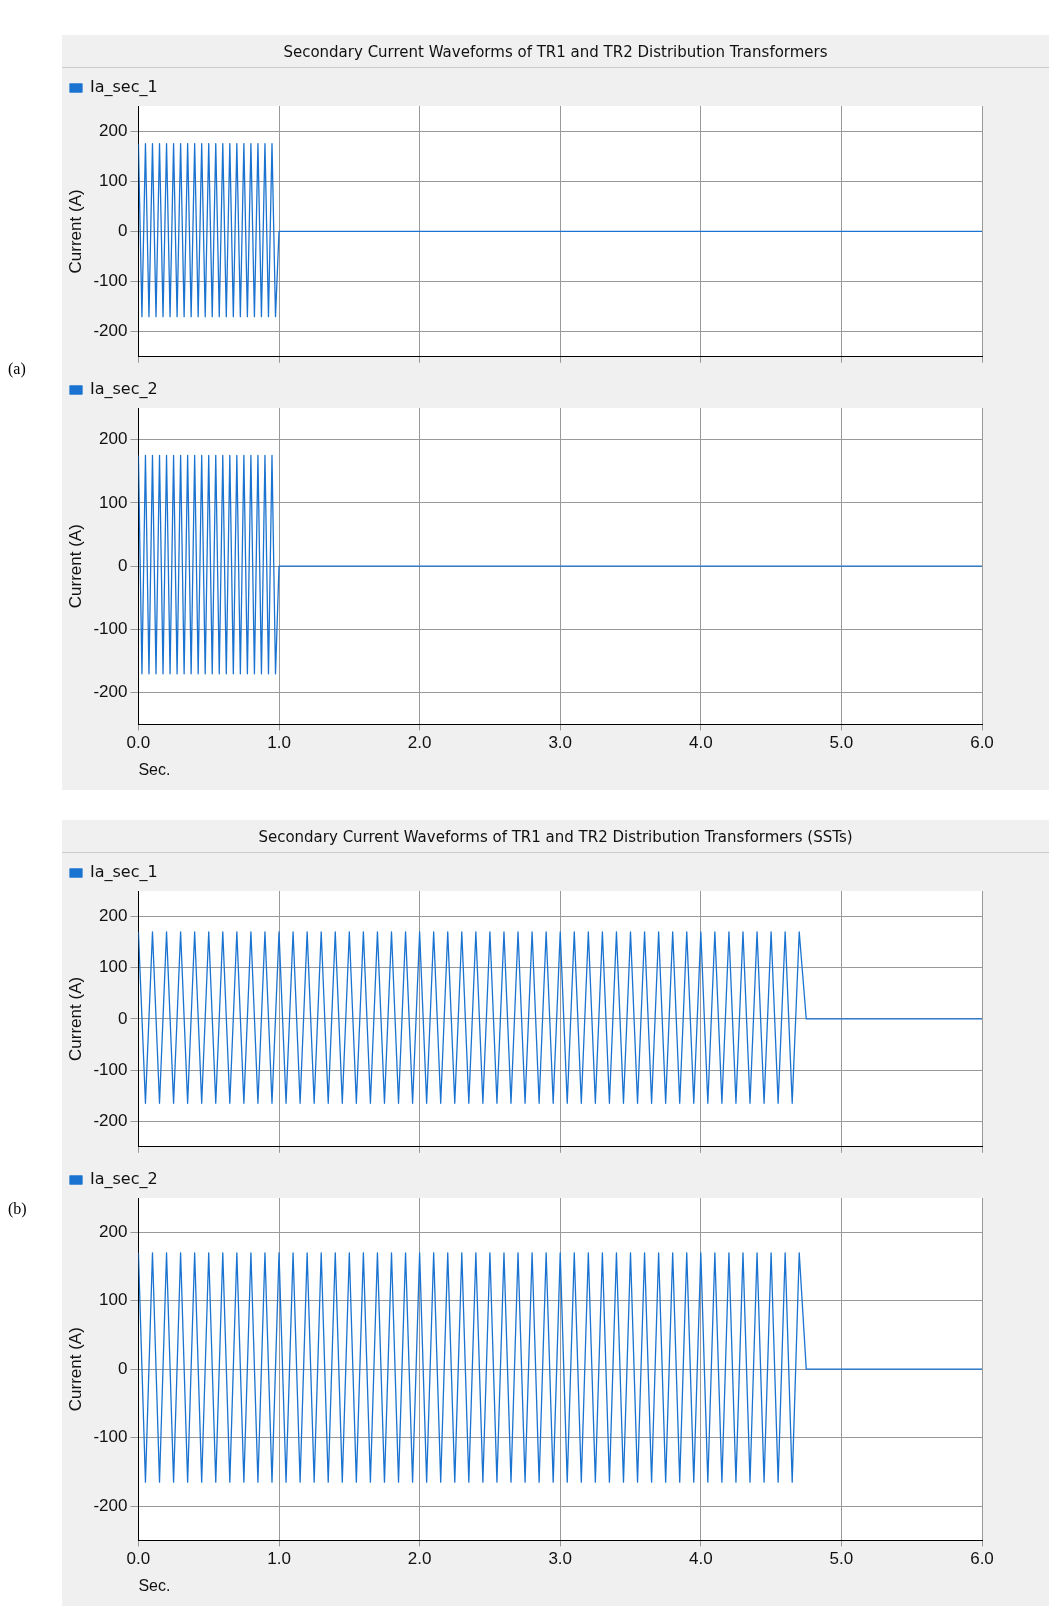 The width and height of the screenshot is (1049, 1606). What do you see at coordinates (17, 369) in the screenshot?
I see `text: (a)` at bounding box center [17, 369].